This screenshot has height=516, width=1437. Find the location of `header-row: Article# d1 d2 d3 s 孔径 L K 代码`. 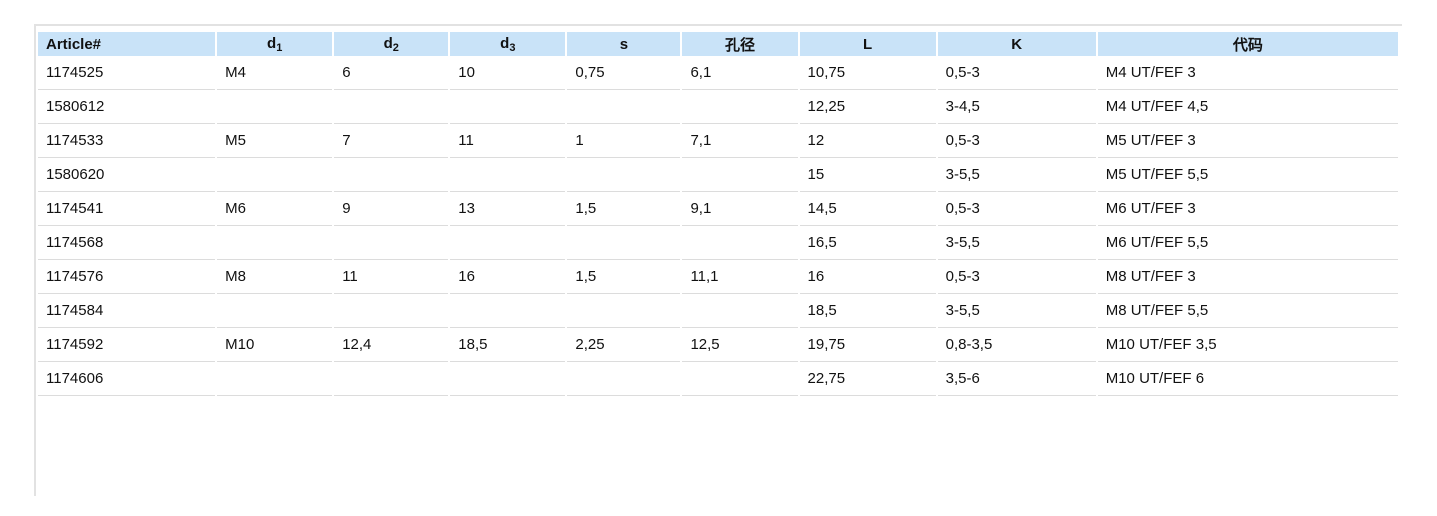

header-row: Article# d1 d2 d3 s 孔径 L K 代码 is located at coordinates (718, 44).